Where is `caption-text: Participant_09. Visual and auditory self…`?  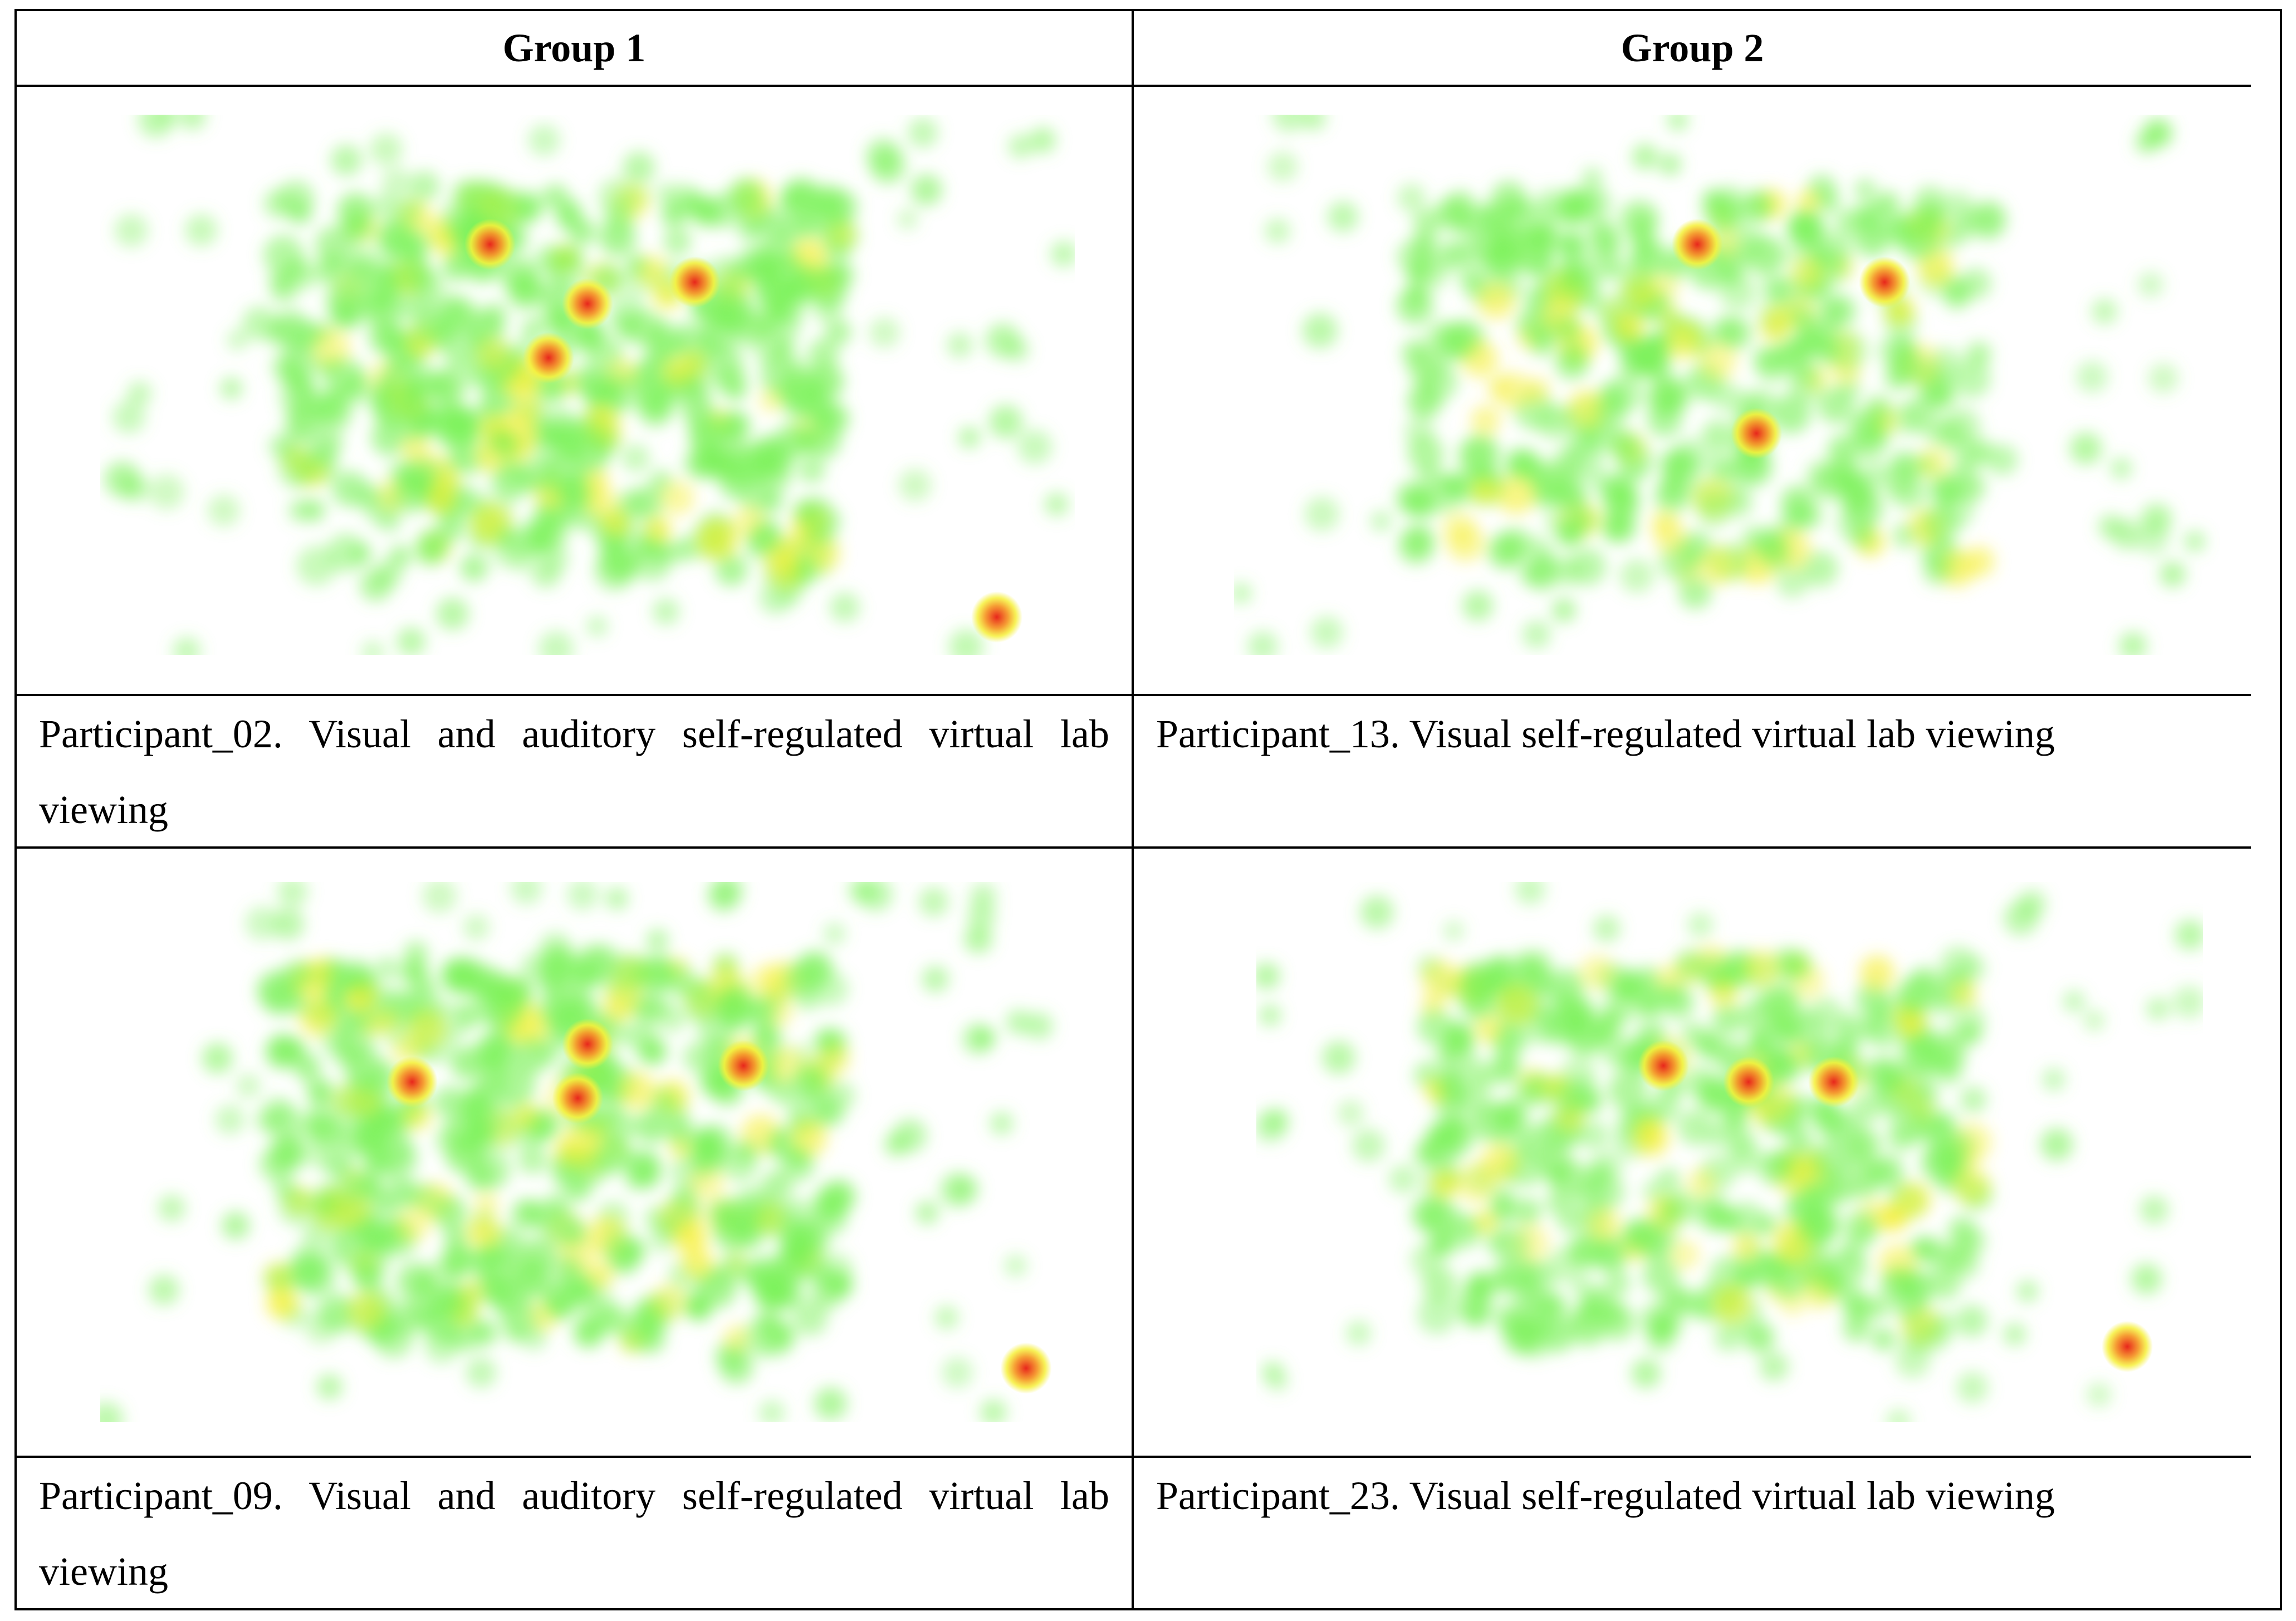
caption-text: Participant_09. Visual and auditory self… is located at coordinates (574, 1534).